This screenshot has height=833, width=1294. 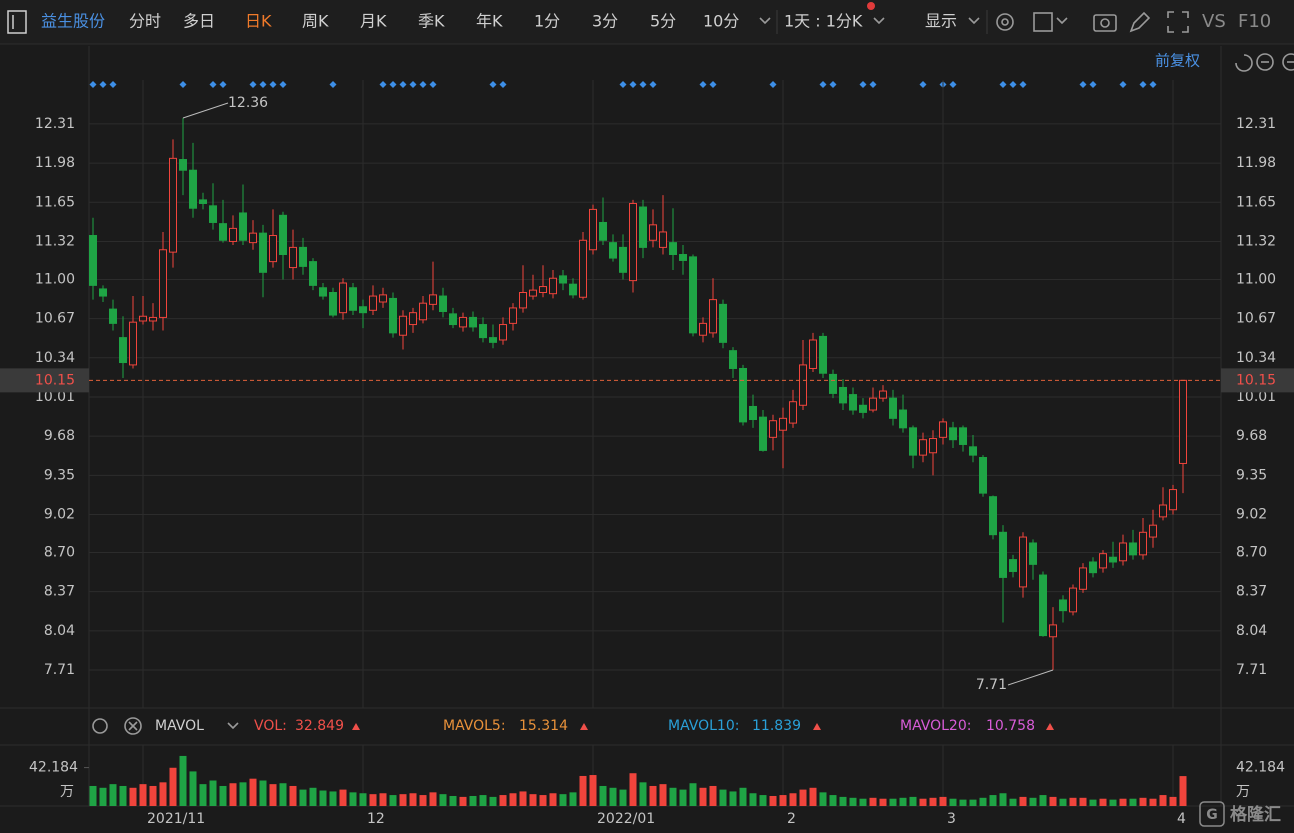 I want to click on trend-arrow, so click(x=356, y=726).